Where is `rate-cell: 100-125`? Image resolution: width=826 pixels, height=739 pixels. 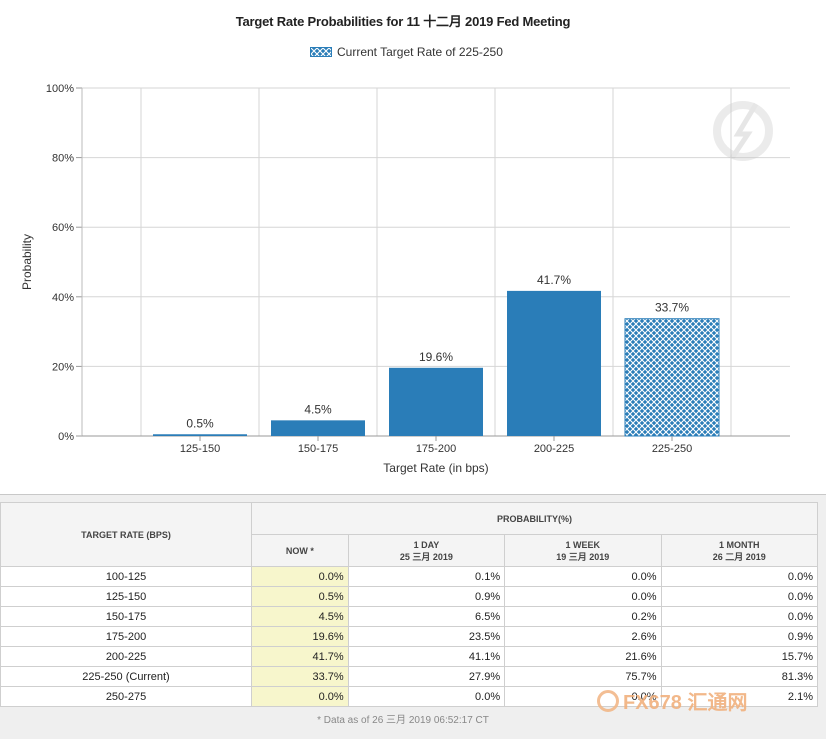
rate-cell: 100-125 is located at coordinates (126, 576).